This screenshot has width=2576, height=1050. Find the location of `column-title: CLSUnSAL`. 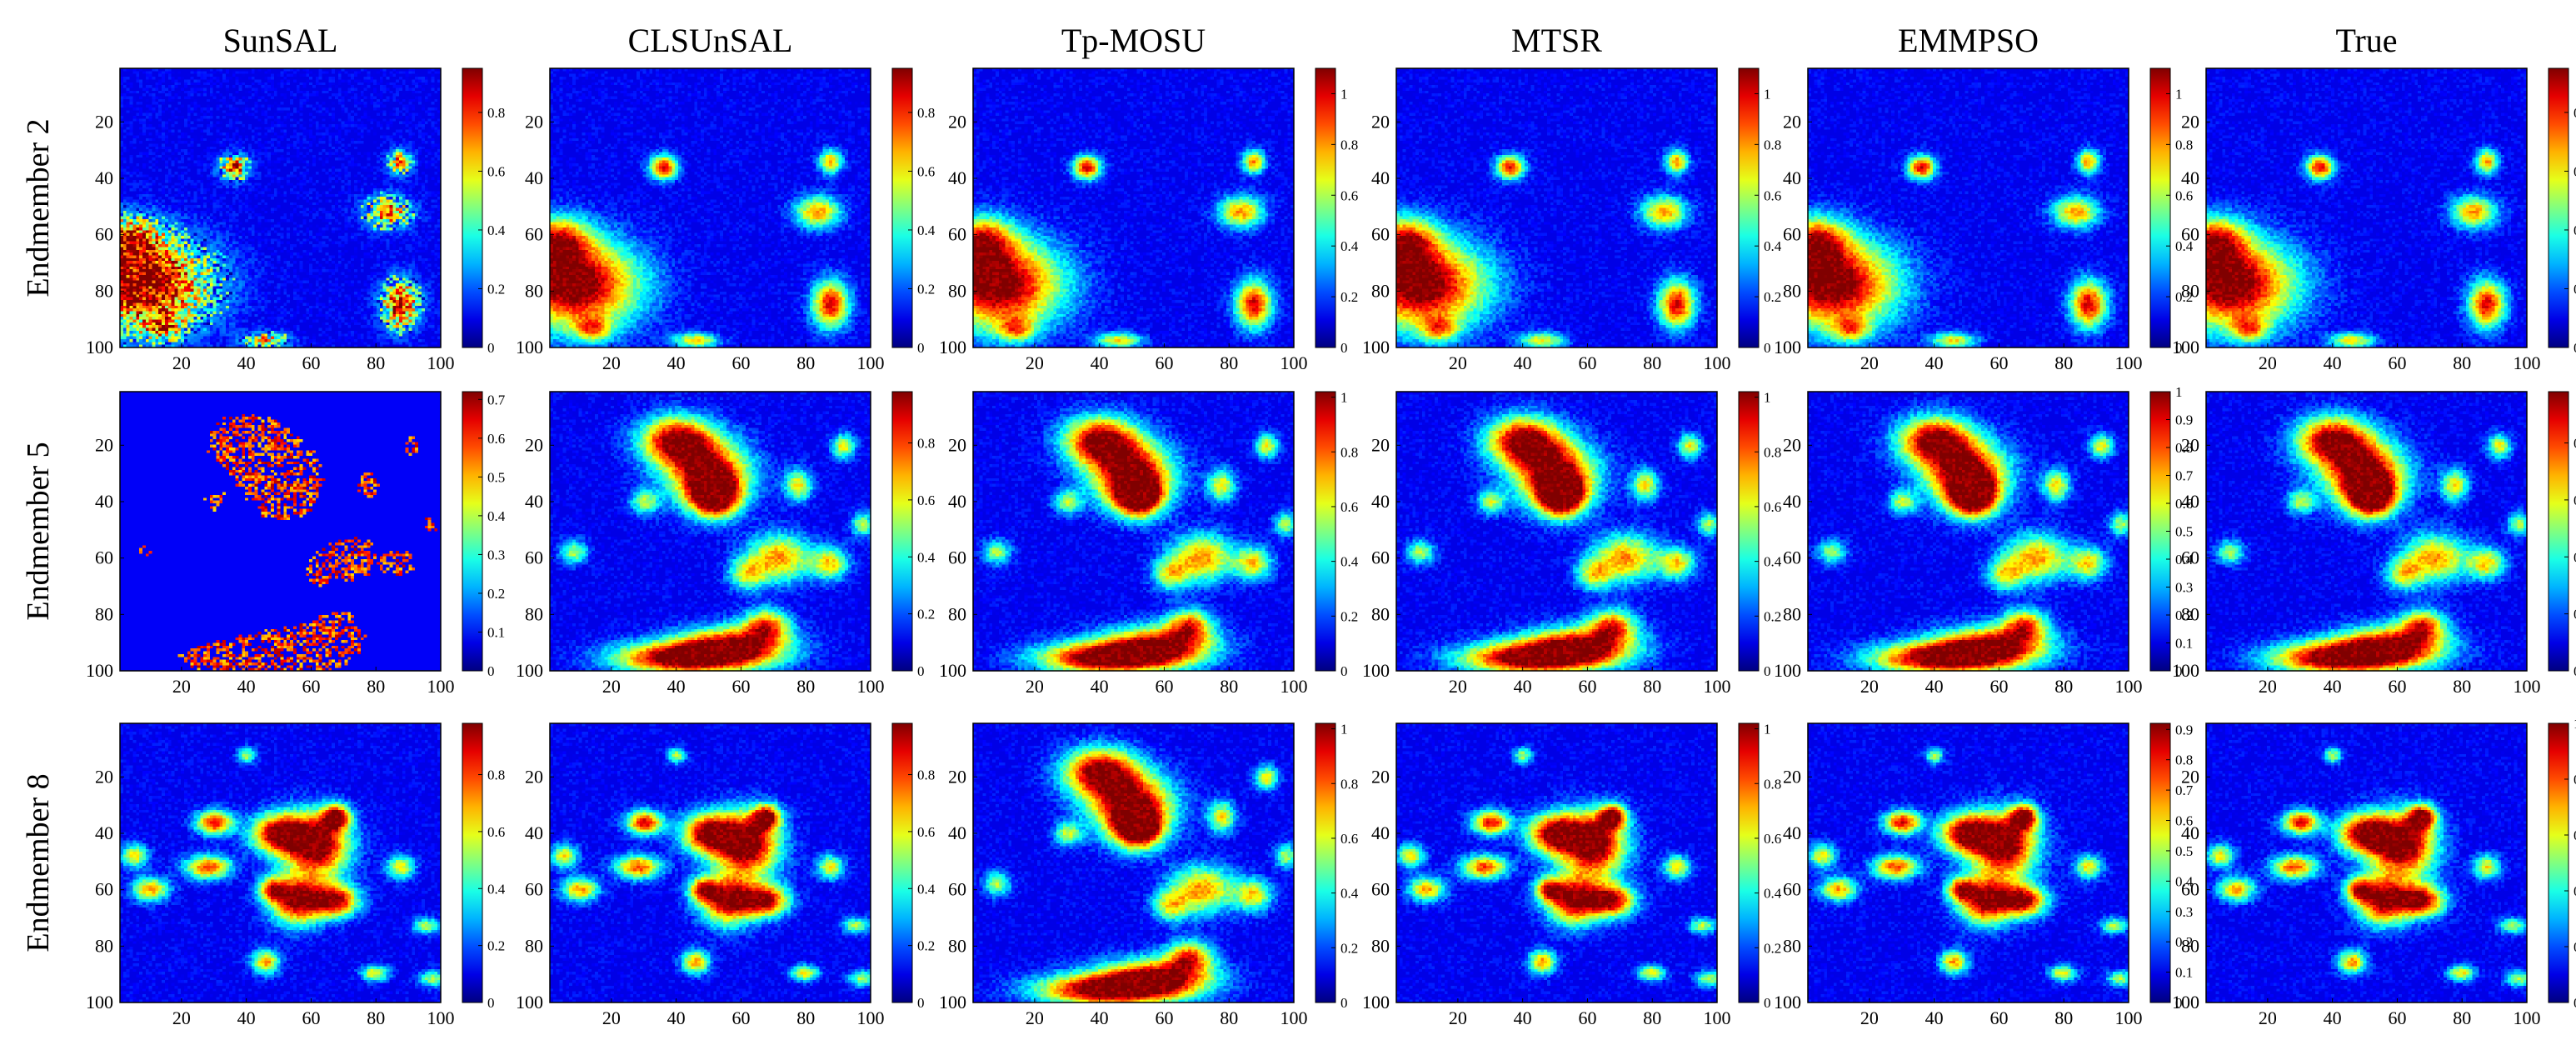

column-title: CLSUnSAL is located at coordinates (710, 40).